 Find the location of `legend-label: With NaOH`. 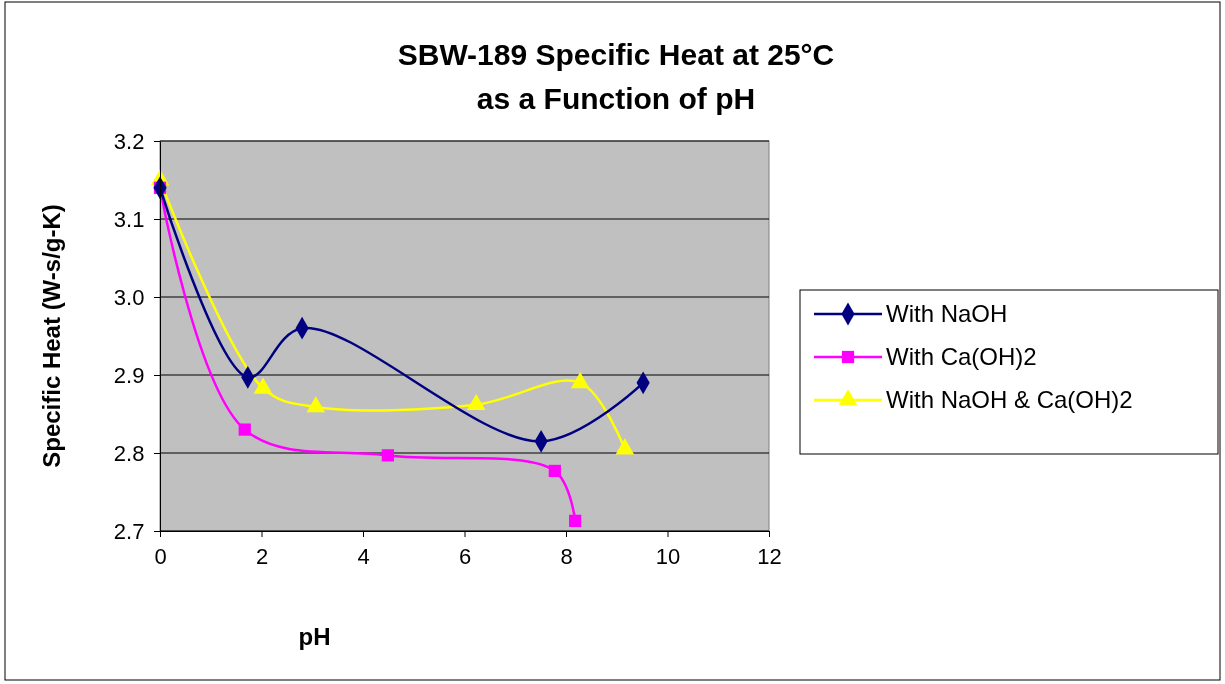

legend-label: With NaOH is located at coordinates (947, 313).